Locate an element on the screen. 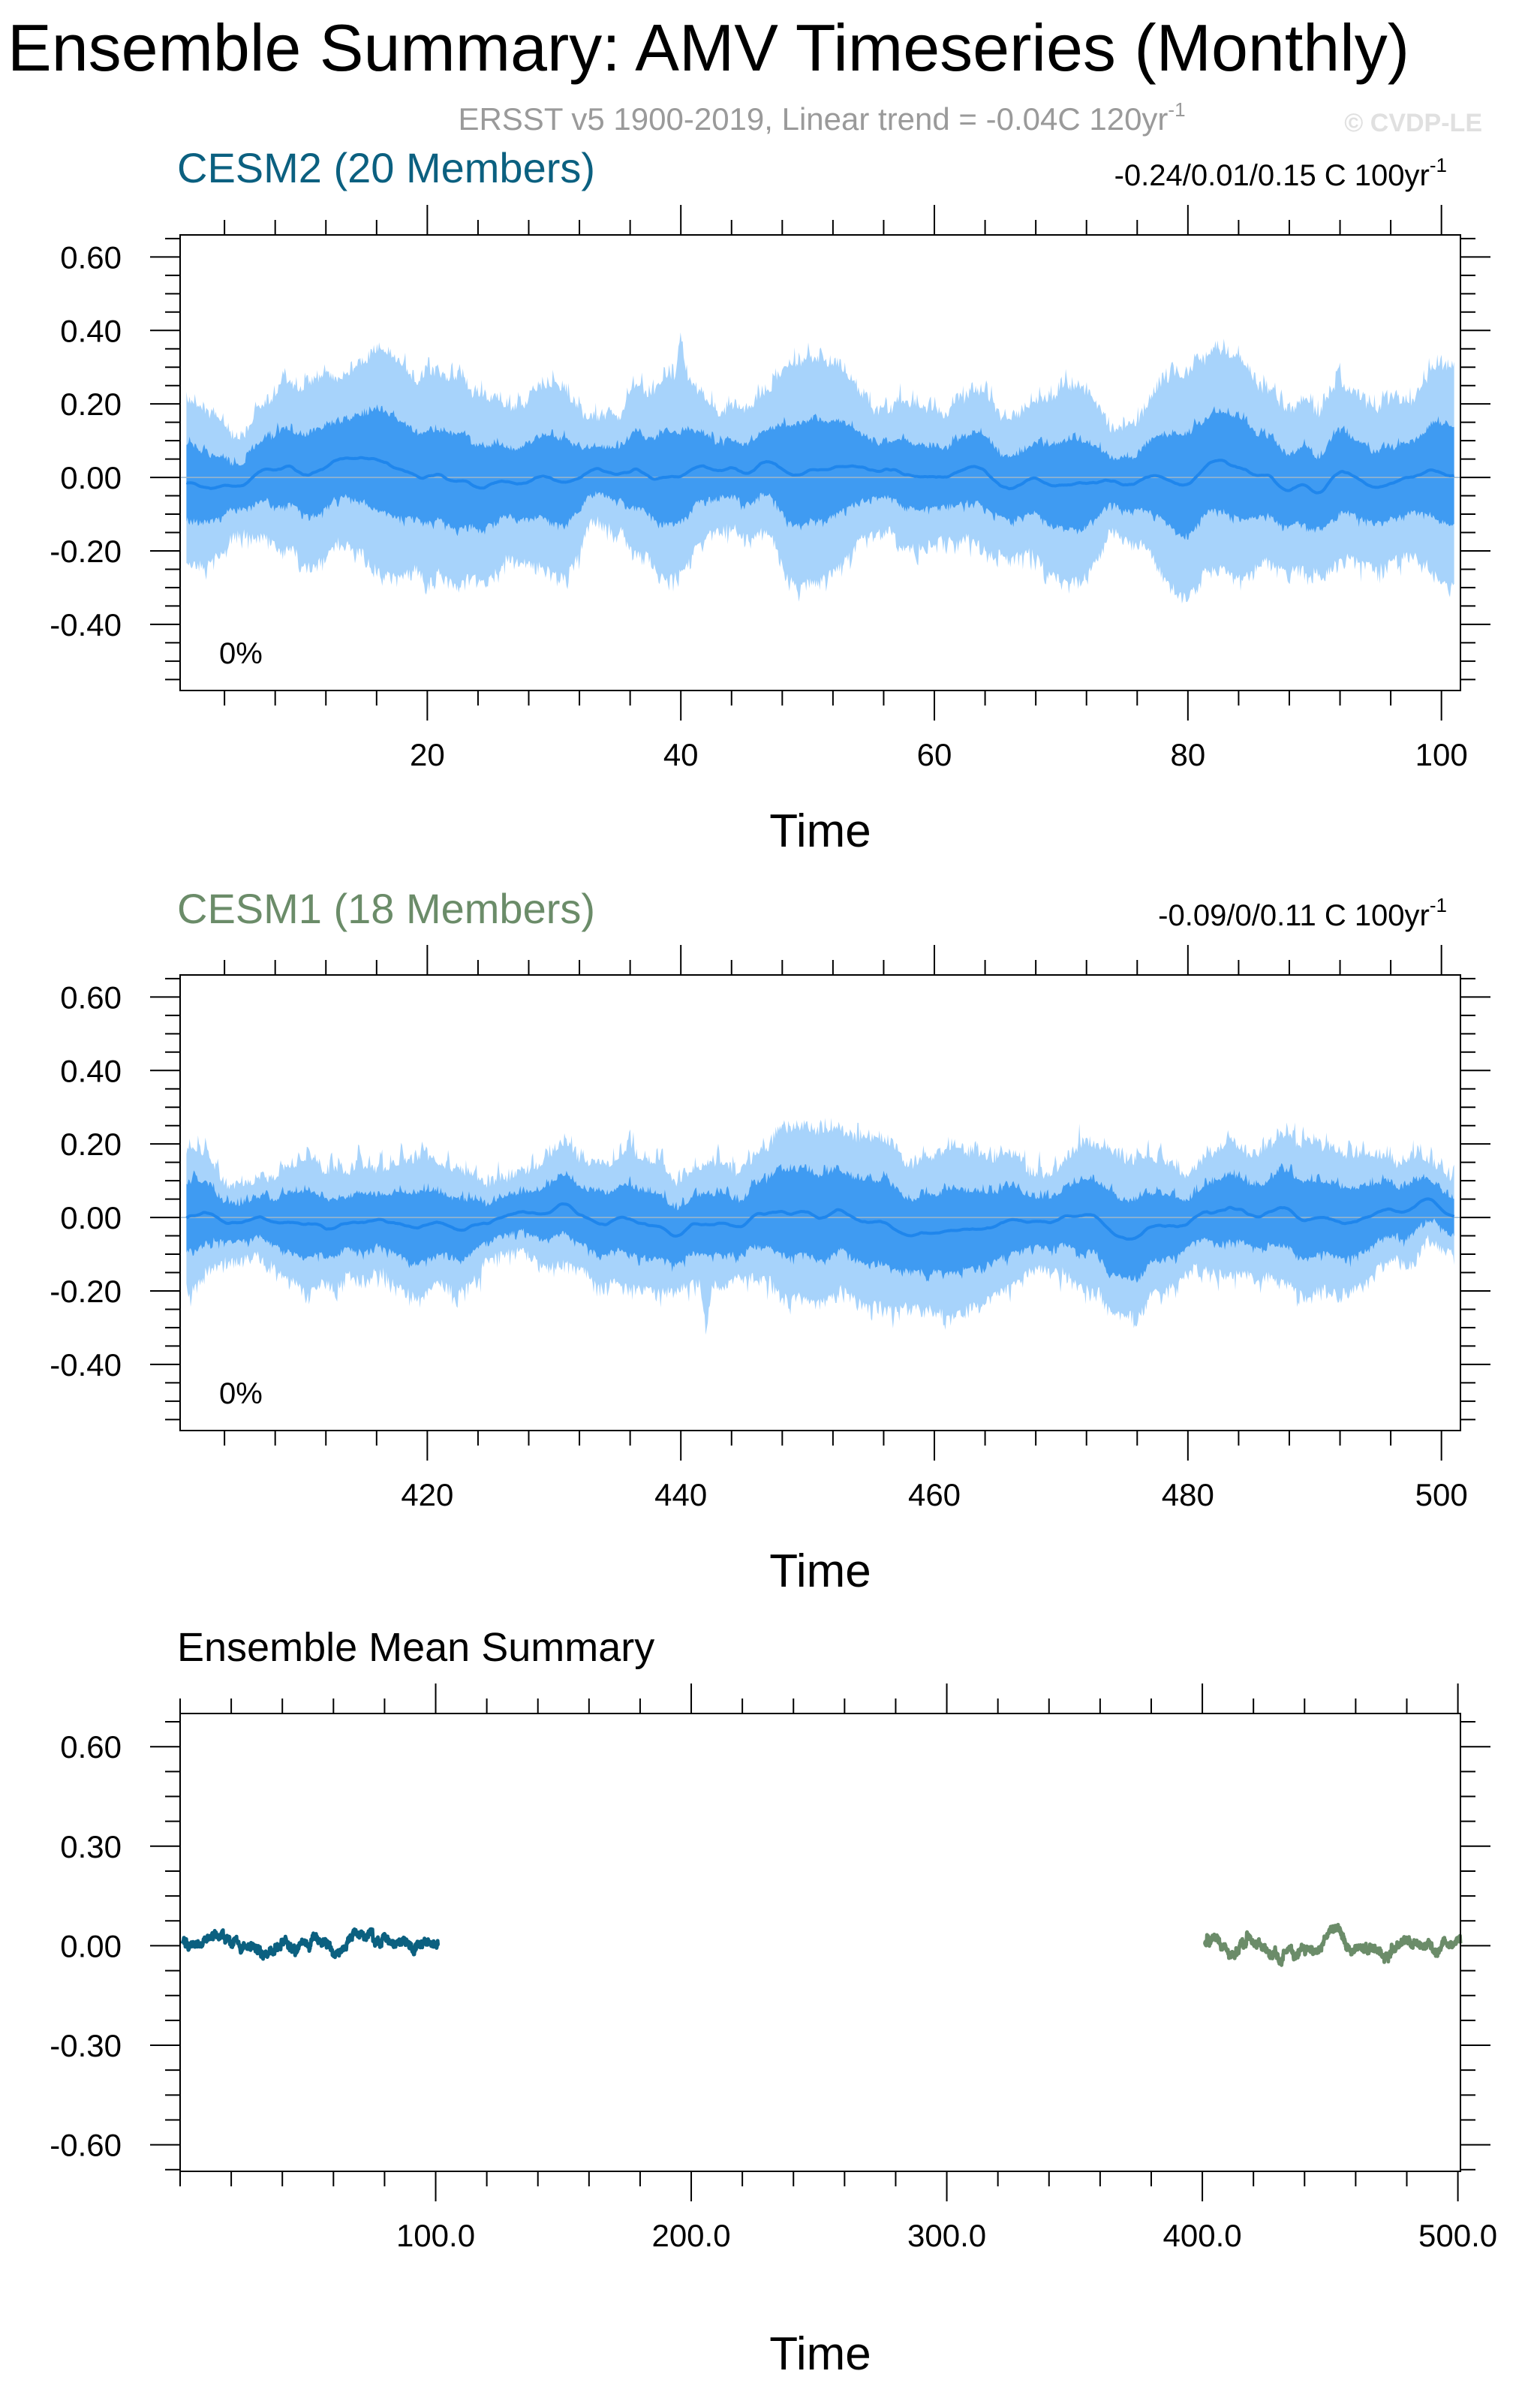 The image size is (1540, 2392). x-tick-label: 60 is located at coordinates (935, 754).